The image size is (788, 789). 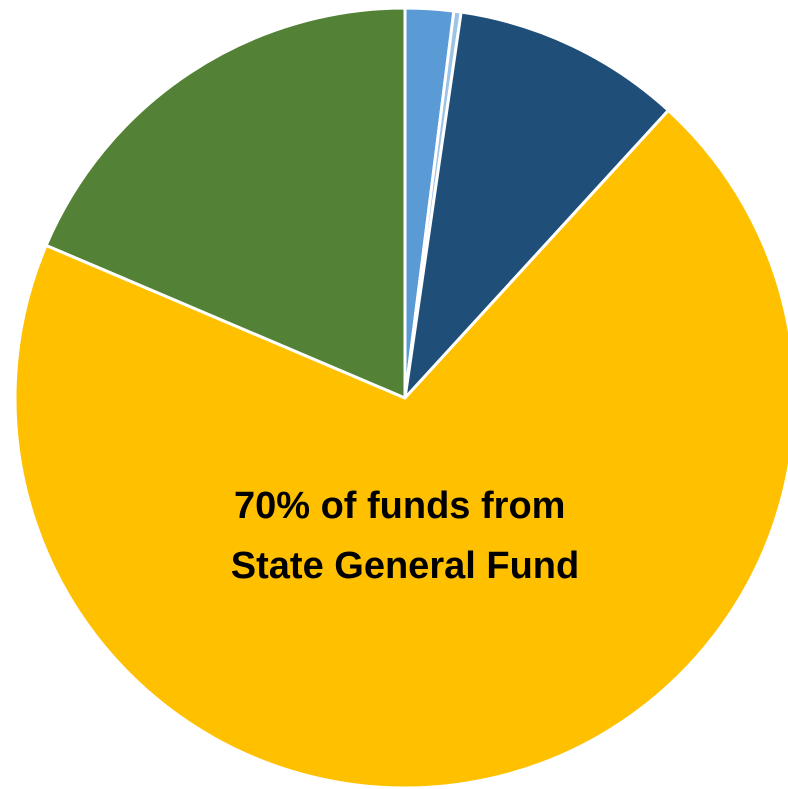 What do you see at coordinates (399, 506) in the screenshot?
I see `annotation-line-1: 70% of funds from` at bounding box center [399, 506].